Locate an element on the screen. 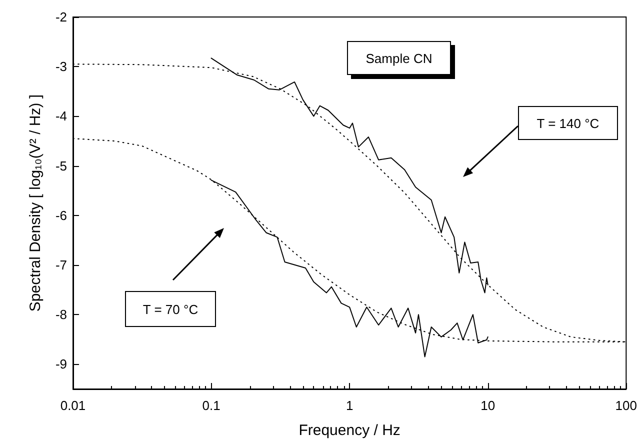 The image size is (640, 445). y-tick-label: -7 is located at coordinates (61, 265).